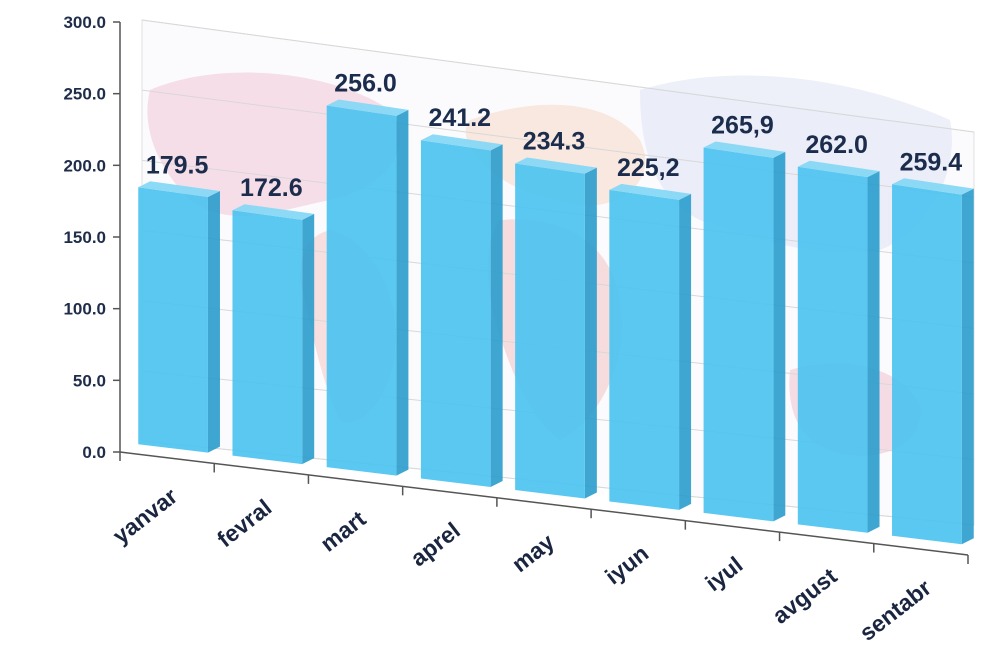 This screenshot has height=671, width=989. What do you see at coordinates (544, 503) in the screenshot?
I see `x-axis-line` at bounding box center [544, 503].